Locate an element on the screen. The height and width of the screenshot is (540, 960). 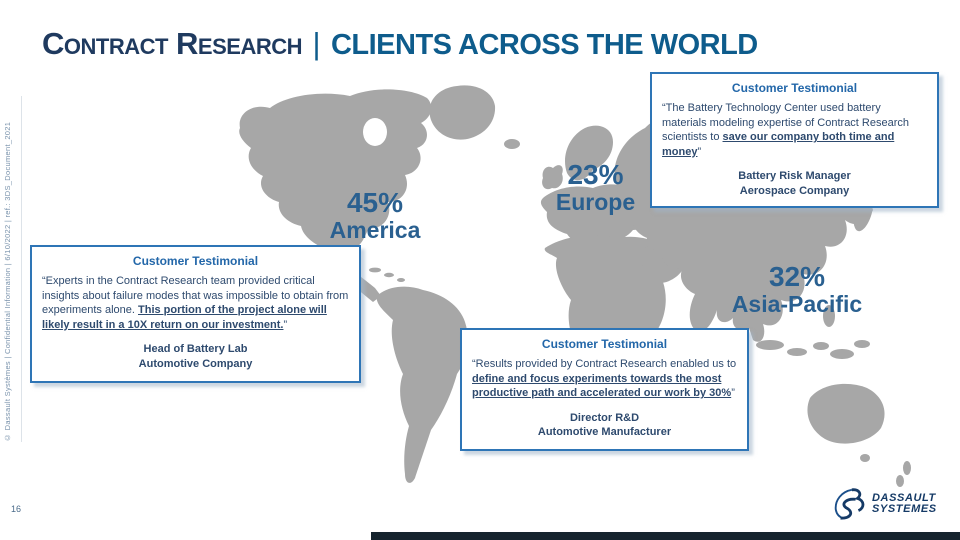
attribution-role: Head of Battery Lab is located at coordinates (195, 349).